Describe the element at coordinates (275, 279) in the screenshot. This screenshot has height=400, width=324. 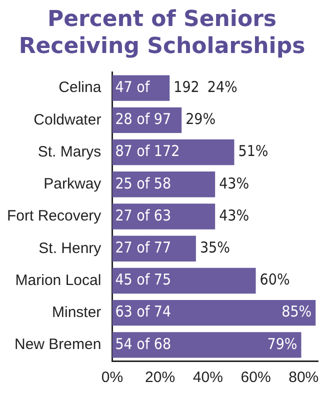
I see `data-label: 60%` at that location.